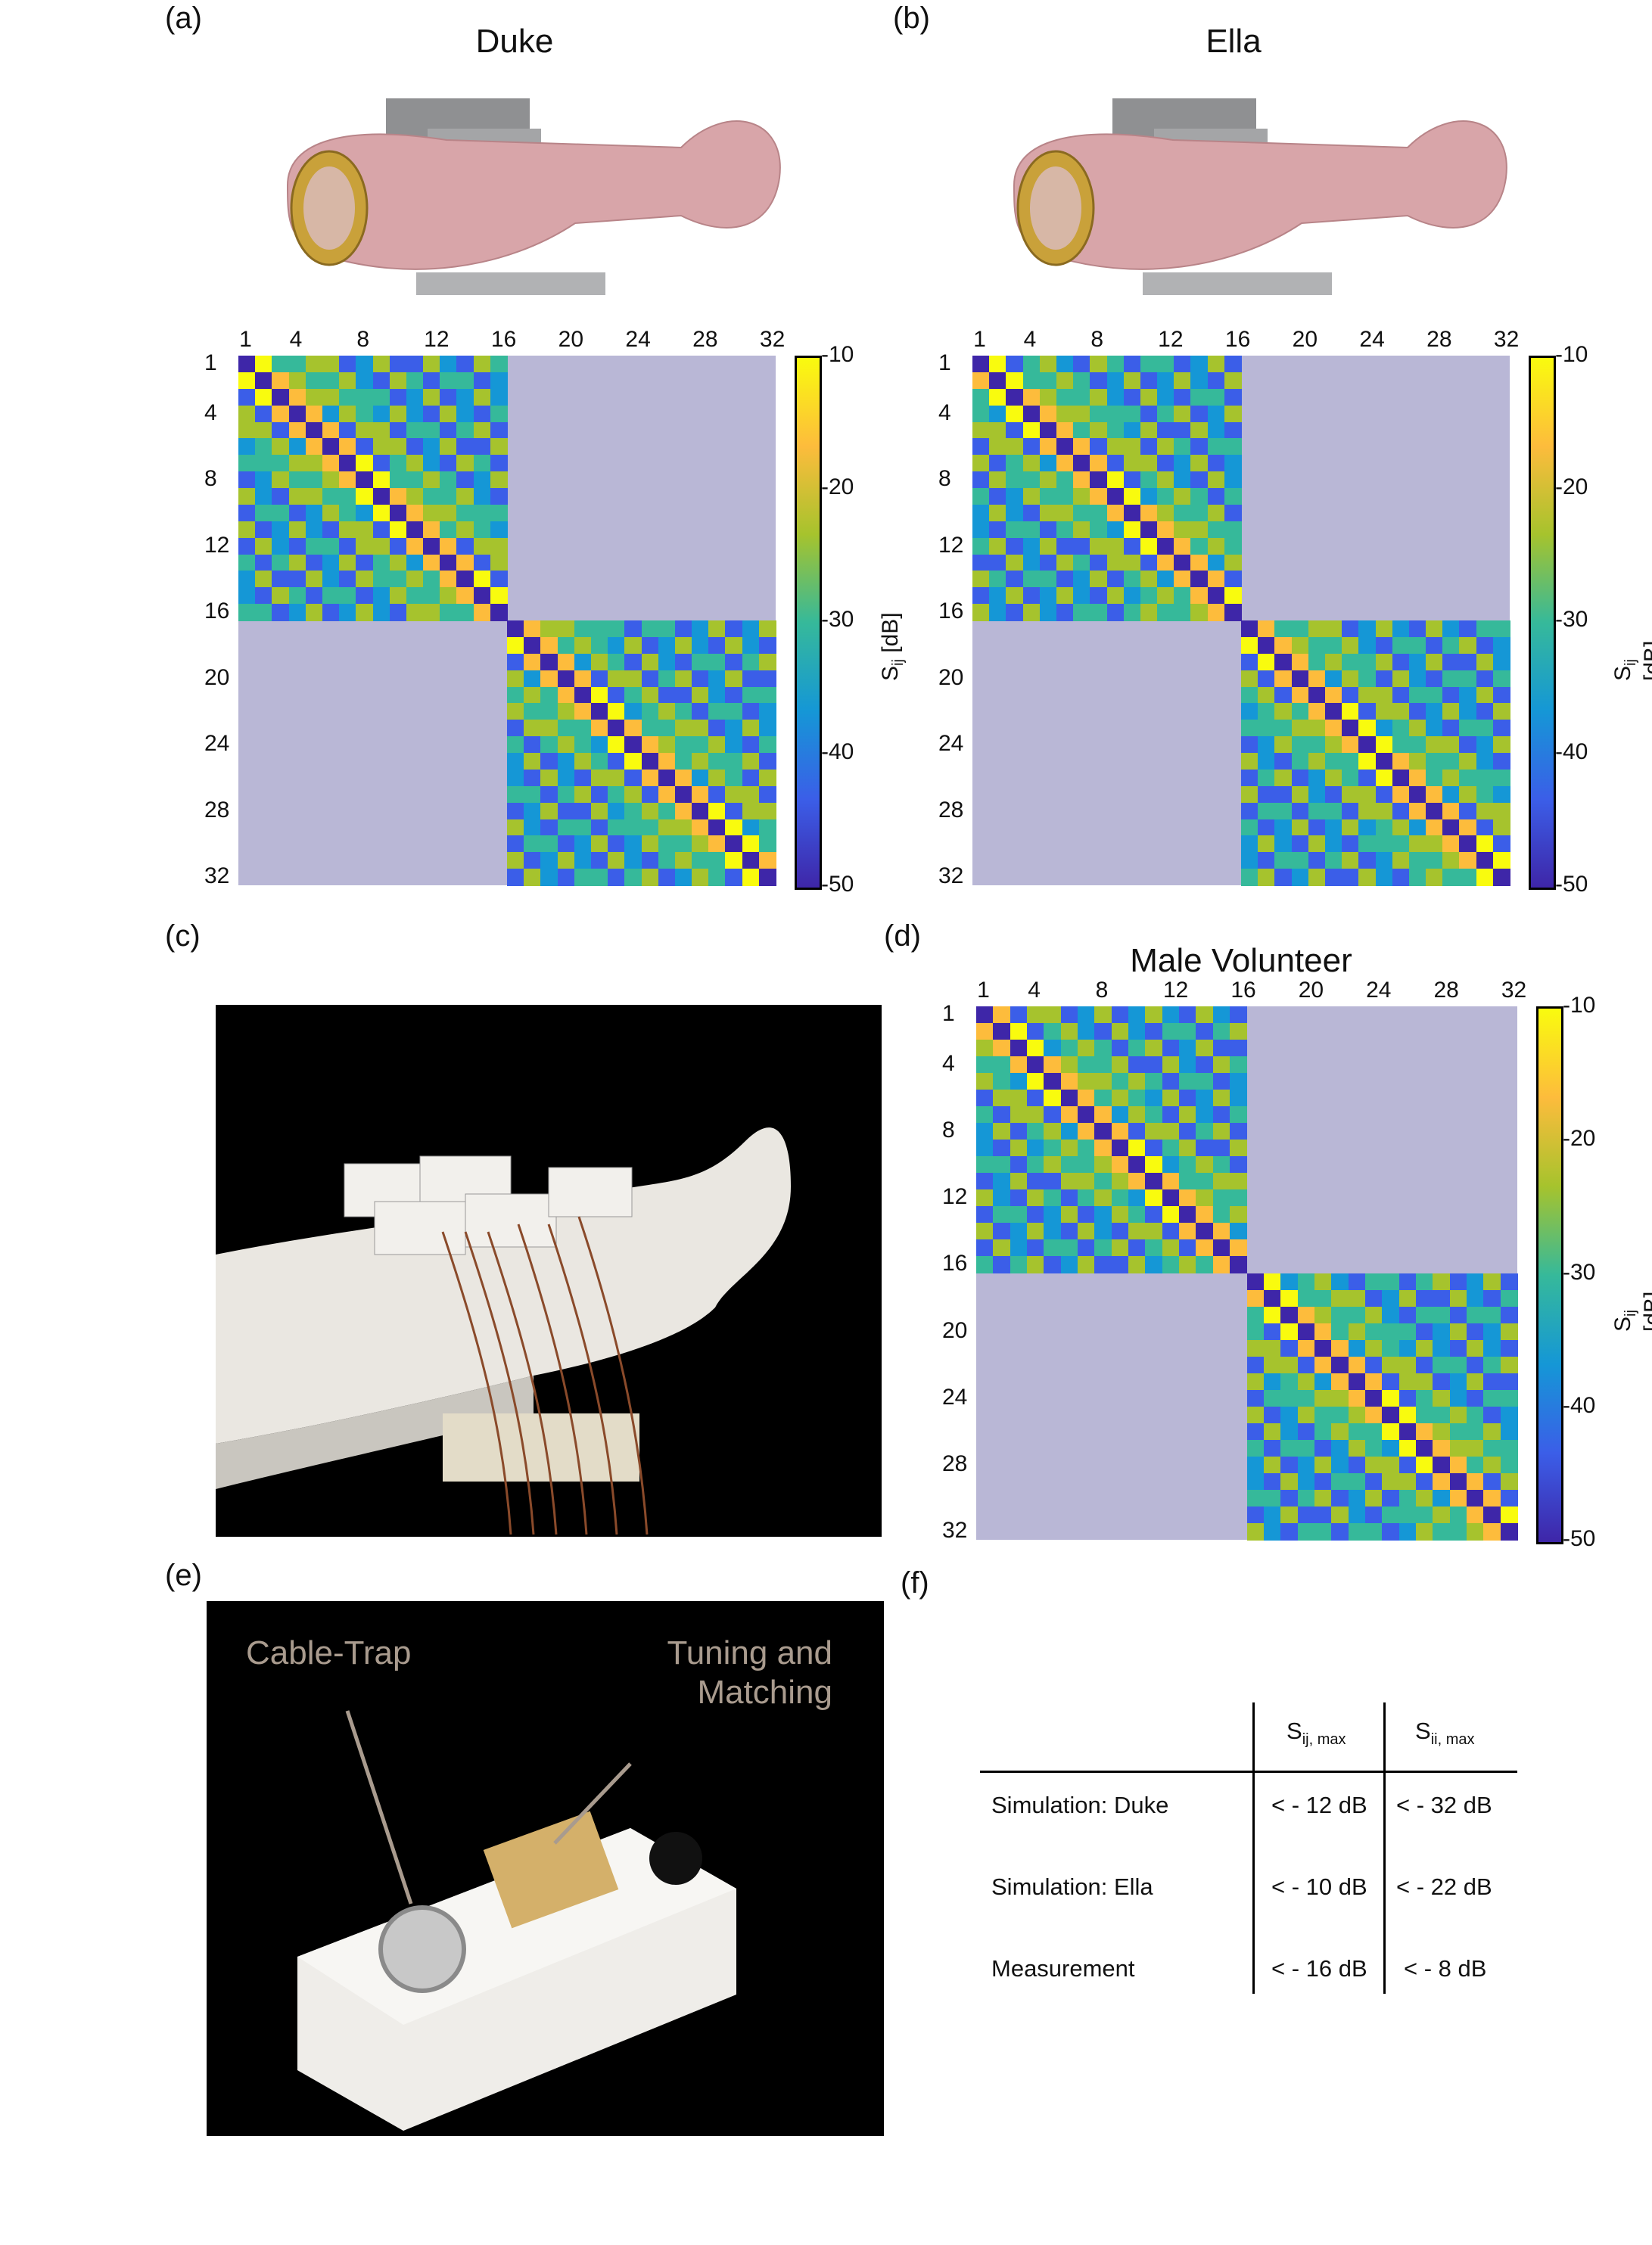 The width and height of the screenshot is (1652, 2245). Describe the element at coordinates (765, 1692) in the screenshot. I see `annotation-tuning-line2: Matching` at that location.